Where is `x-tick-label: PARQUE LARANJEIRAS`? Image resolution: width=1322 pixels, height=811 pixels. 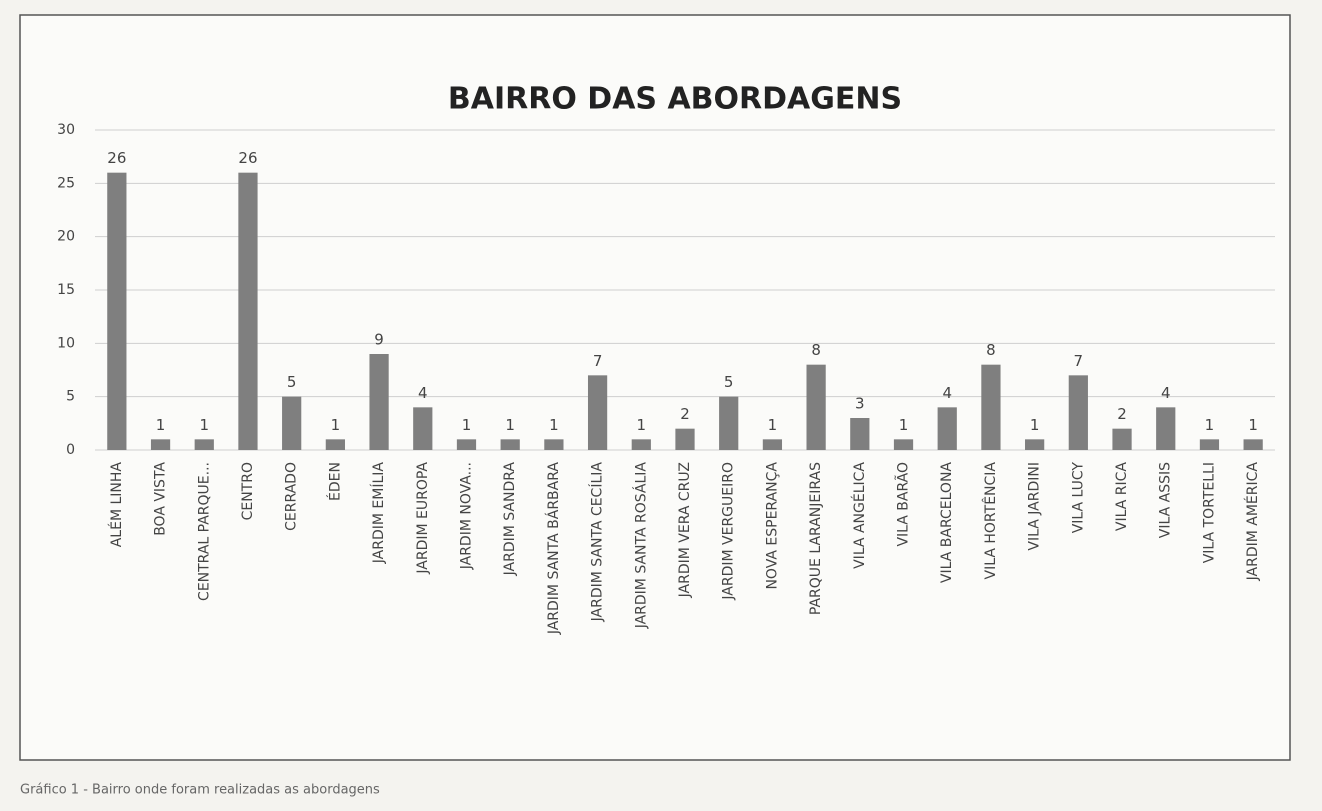 x-tick-label: PARQUE LARANJEIRAS is located at coordinates (816, 538).